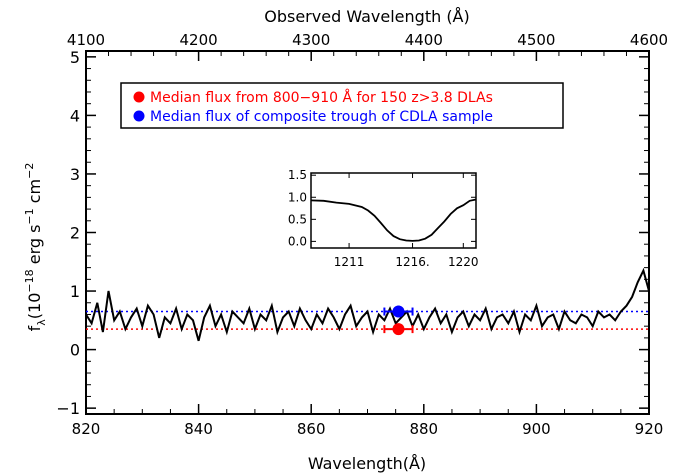  What do you see at coordinates (367, 16) in the screenshot?
I see `top-x-axis-label: Observed Wavelength (Å)` at bounding box center [367, 16].